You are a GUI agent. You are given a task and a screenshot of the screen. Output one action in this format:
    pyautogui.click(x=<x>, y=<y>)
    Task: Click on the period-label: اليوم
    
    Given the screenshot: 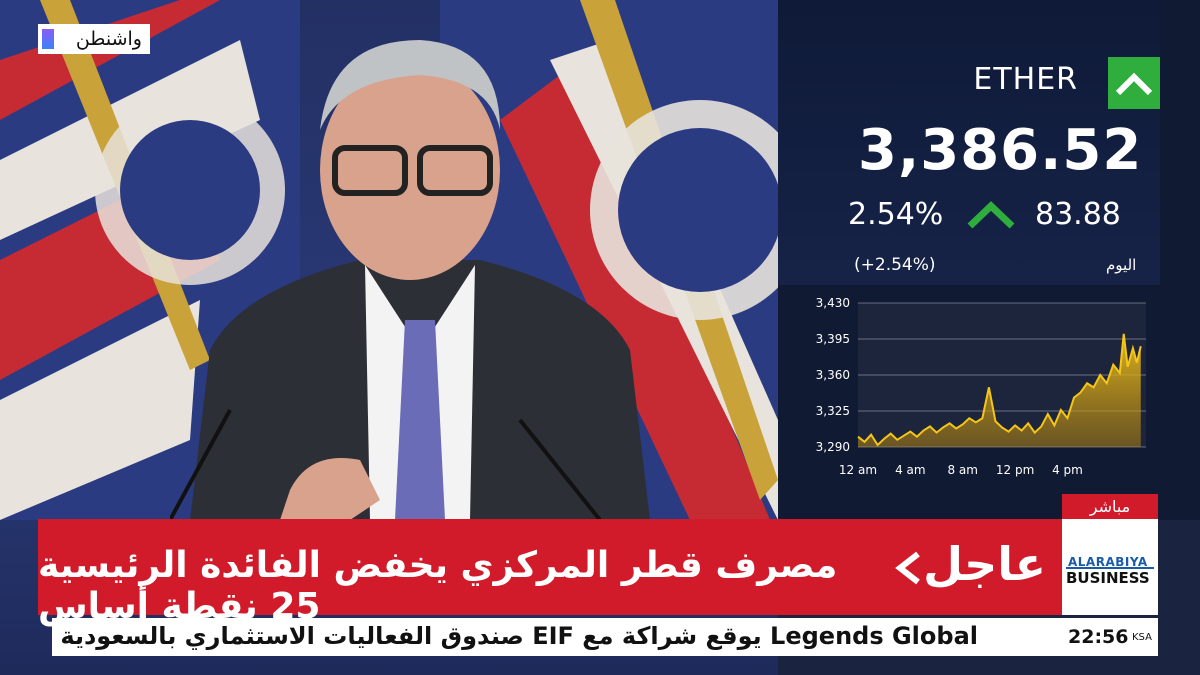 What is the action you would take?
    pyautogui.click(x=1121, y=265)
    